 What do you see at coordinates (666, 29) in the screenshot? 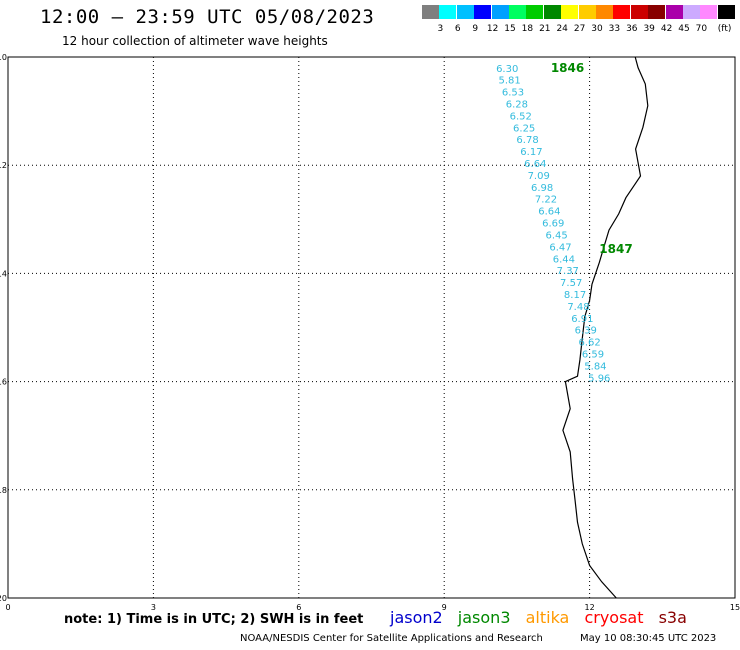
I see `scale-label: 42` at bounding box center [666, 29].